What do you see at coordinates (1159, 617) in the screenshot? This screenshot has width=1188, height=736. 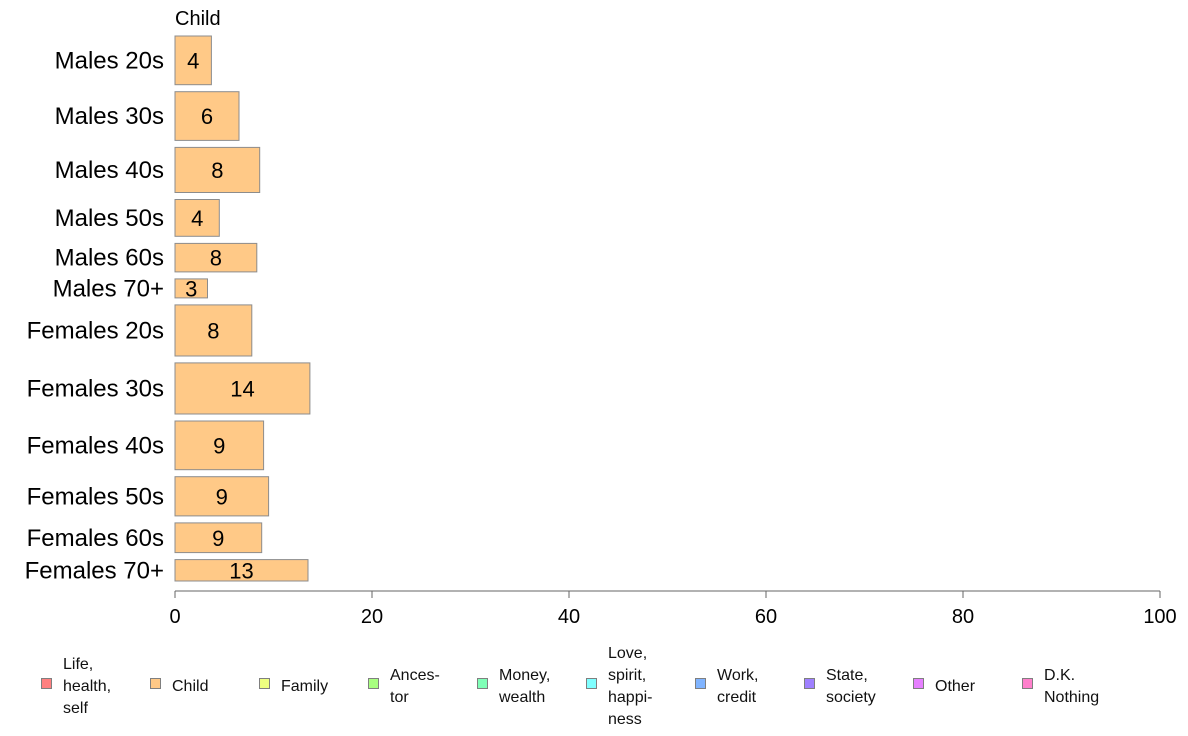 I see `x-tick-label: 100` at bounding box center [1159, 617].